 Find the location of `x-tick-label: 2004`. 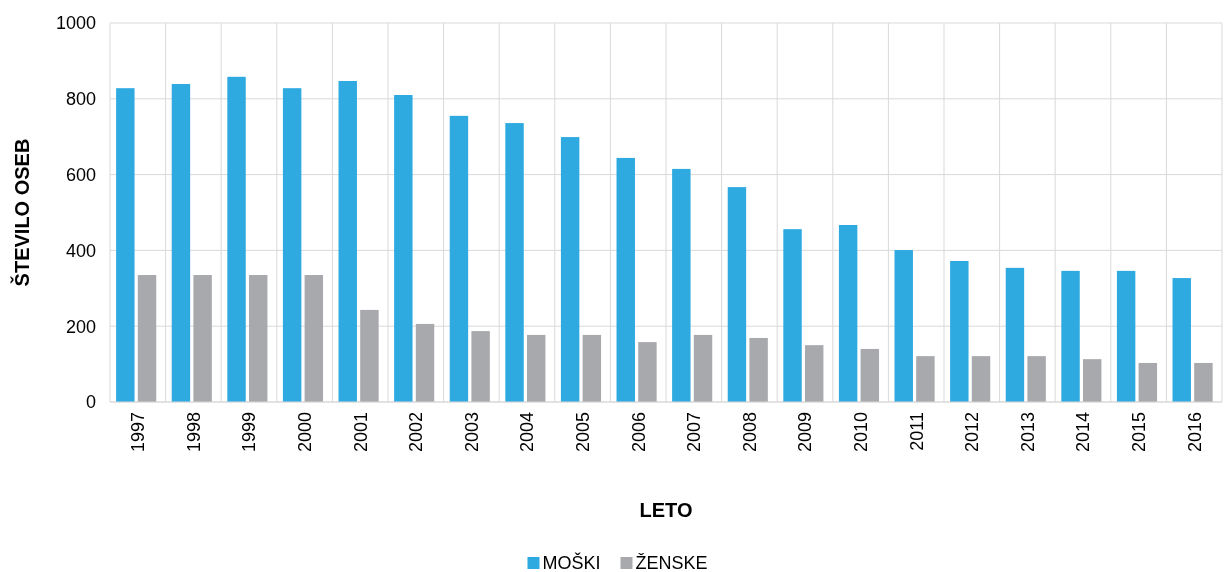

x-tick-label: 2004 is located at coordinates (527, 432).